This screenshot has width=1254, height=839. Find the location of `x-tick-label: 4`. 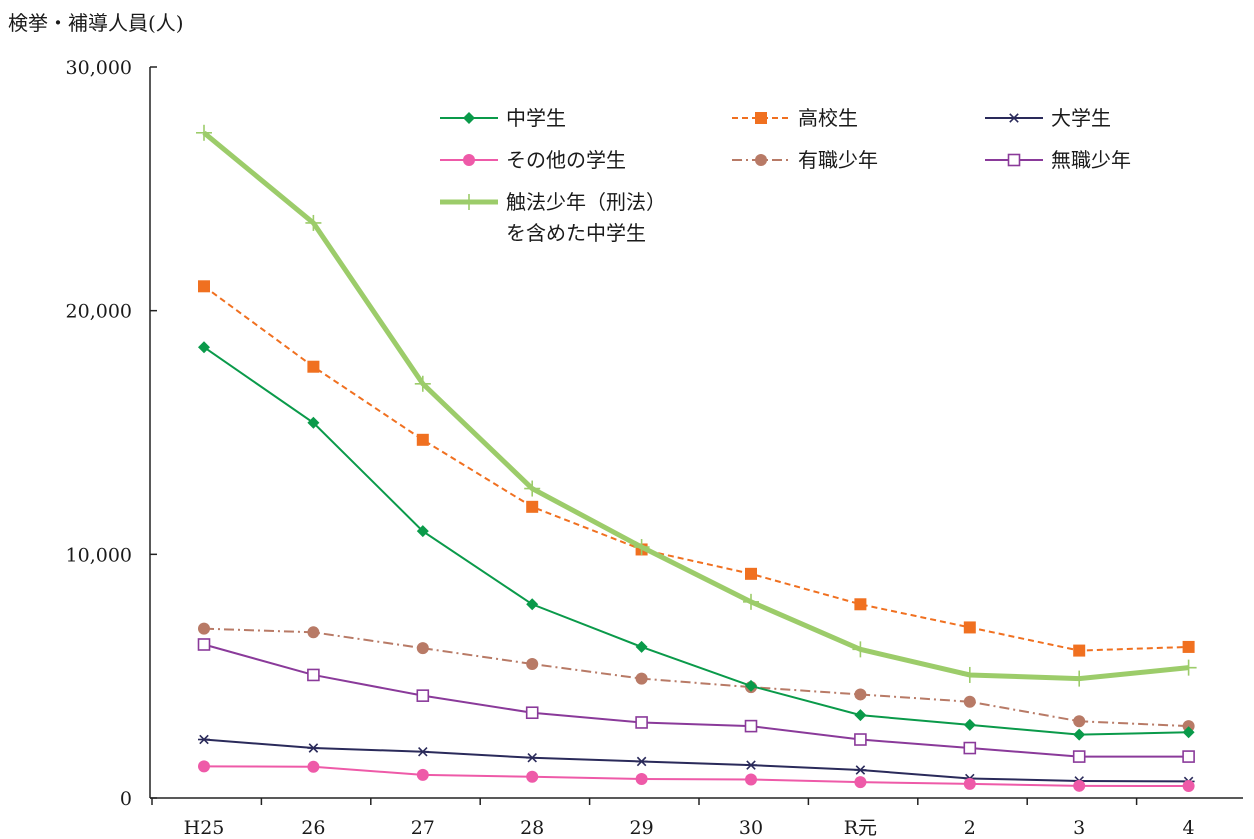

x-tick-label: 4 is located at coordinates (1189, 828).